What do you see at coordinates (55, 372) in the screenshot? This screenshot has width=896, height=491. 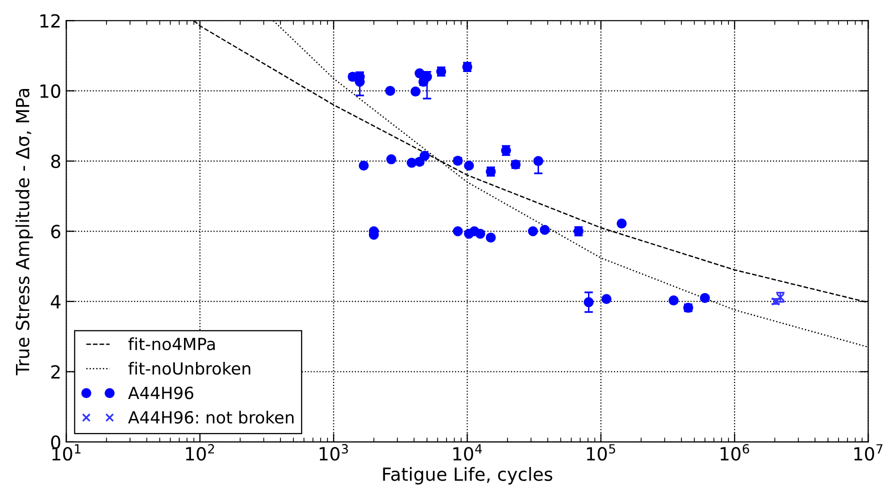 I see `y-tick-label: 2` at bounding box center [55, 372].